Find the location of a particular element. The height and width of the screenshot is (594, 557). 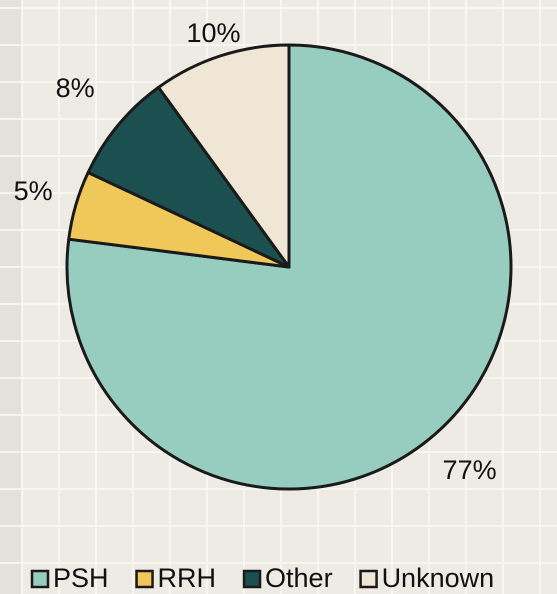

legend-label: PSH is located at coordinates (81, 578).